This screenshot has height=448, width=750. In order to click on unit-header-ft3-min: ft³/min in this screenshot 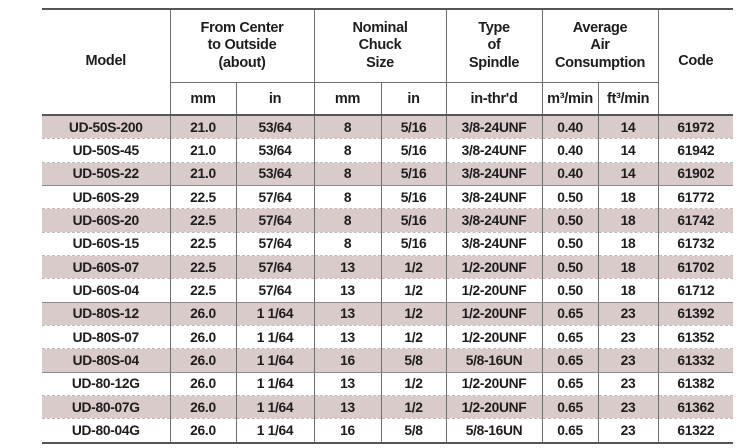, I will do `click(628, 98)`.